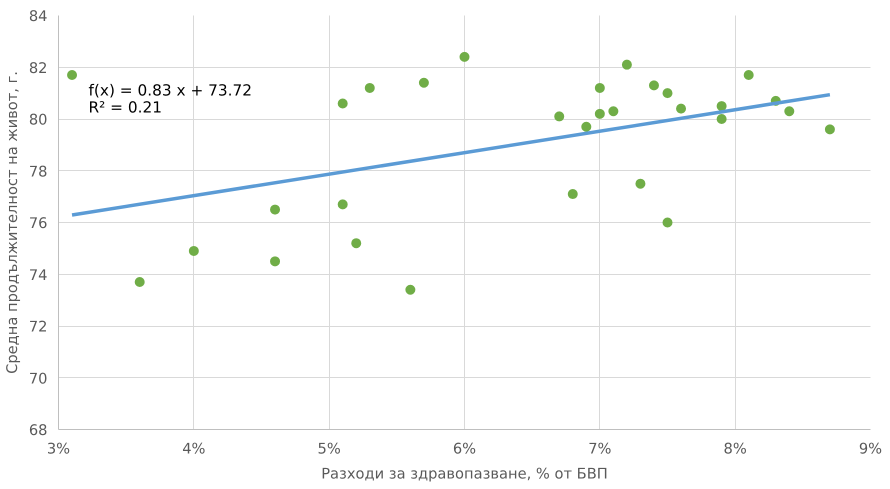  What do you see at coordinates (870, 449) in the screenshot?
I see `x-tick-label: 9%` at bounding box center [870, 449].